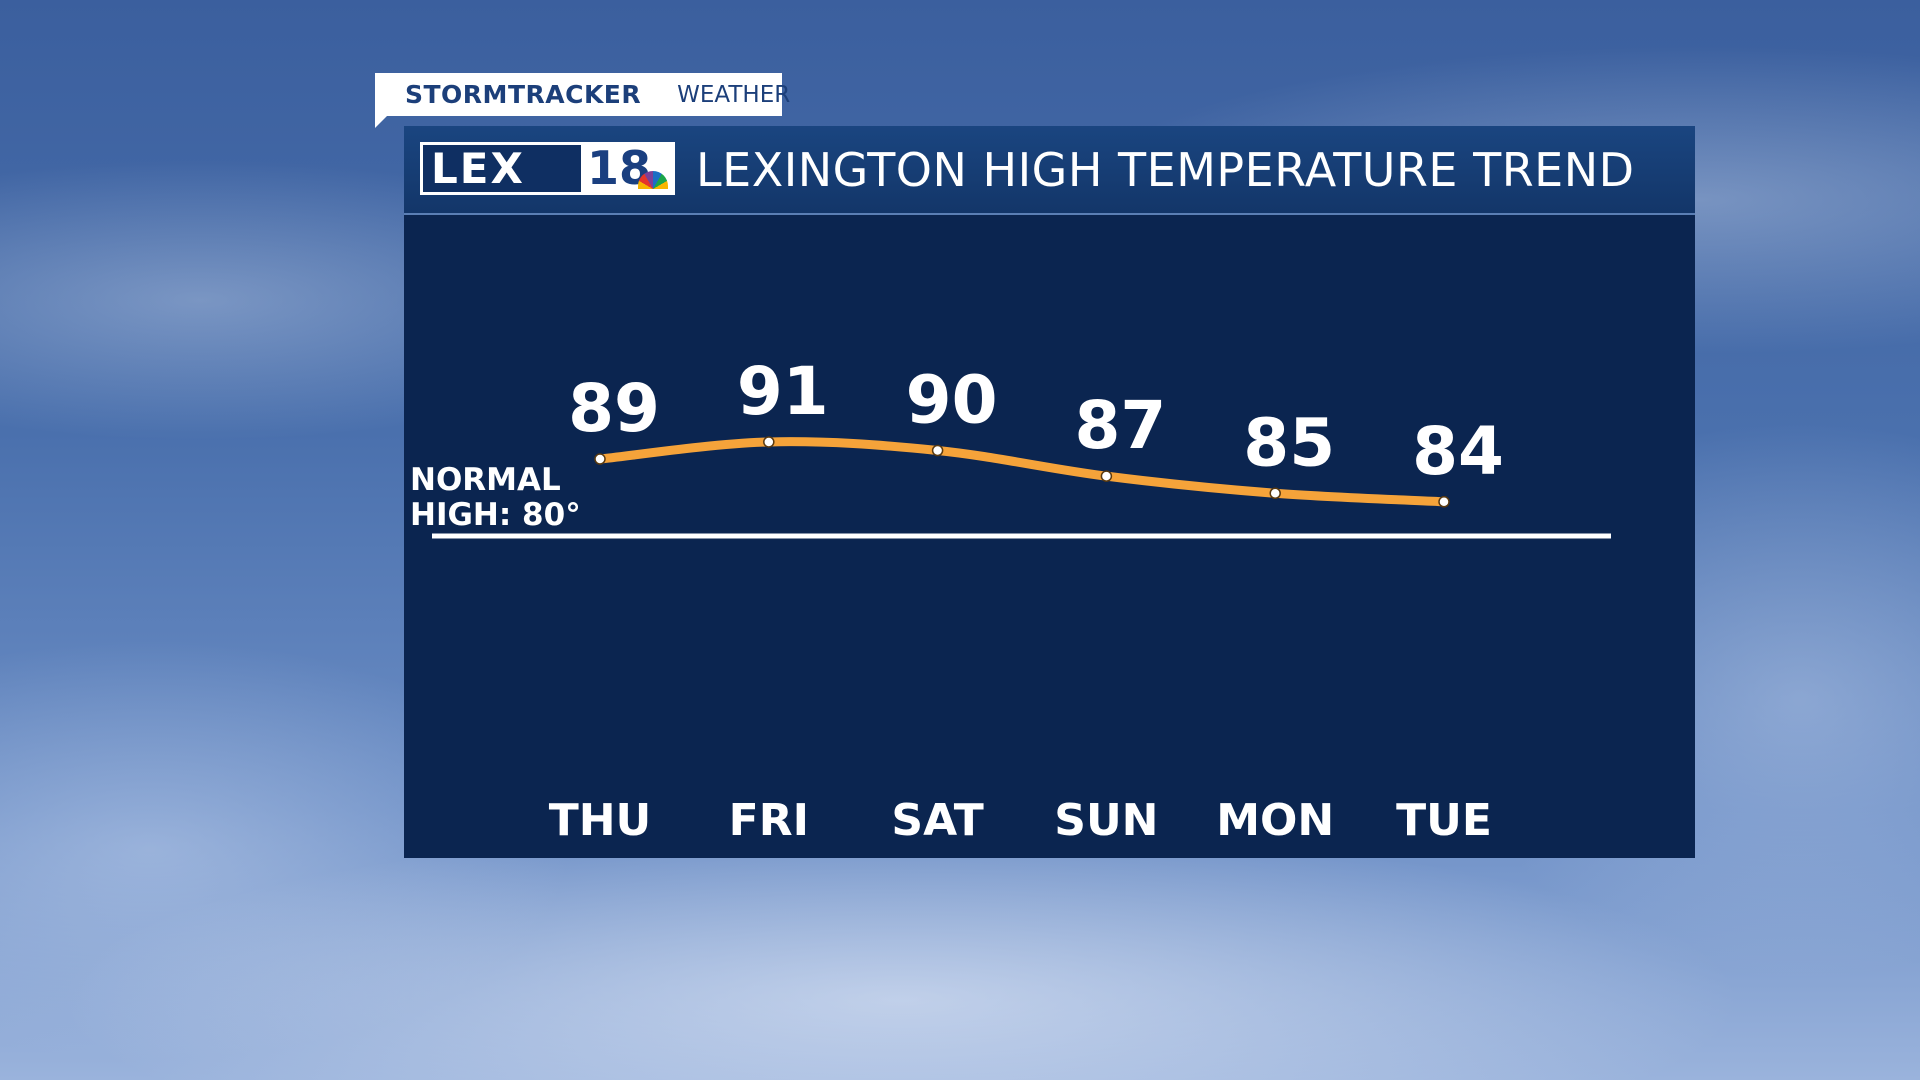 This screenshot has width=1920, height=1080. Describe the element at coordinates (952, 400) in the screenshot. I see `value-label: 90` at that location.